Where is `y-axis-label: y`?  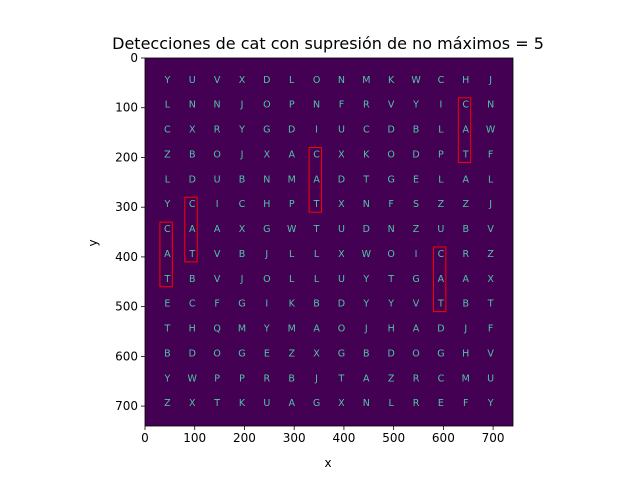 y-axis-label: y is located at coordinates (93, 242).